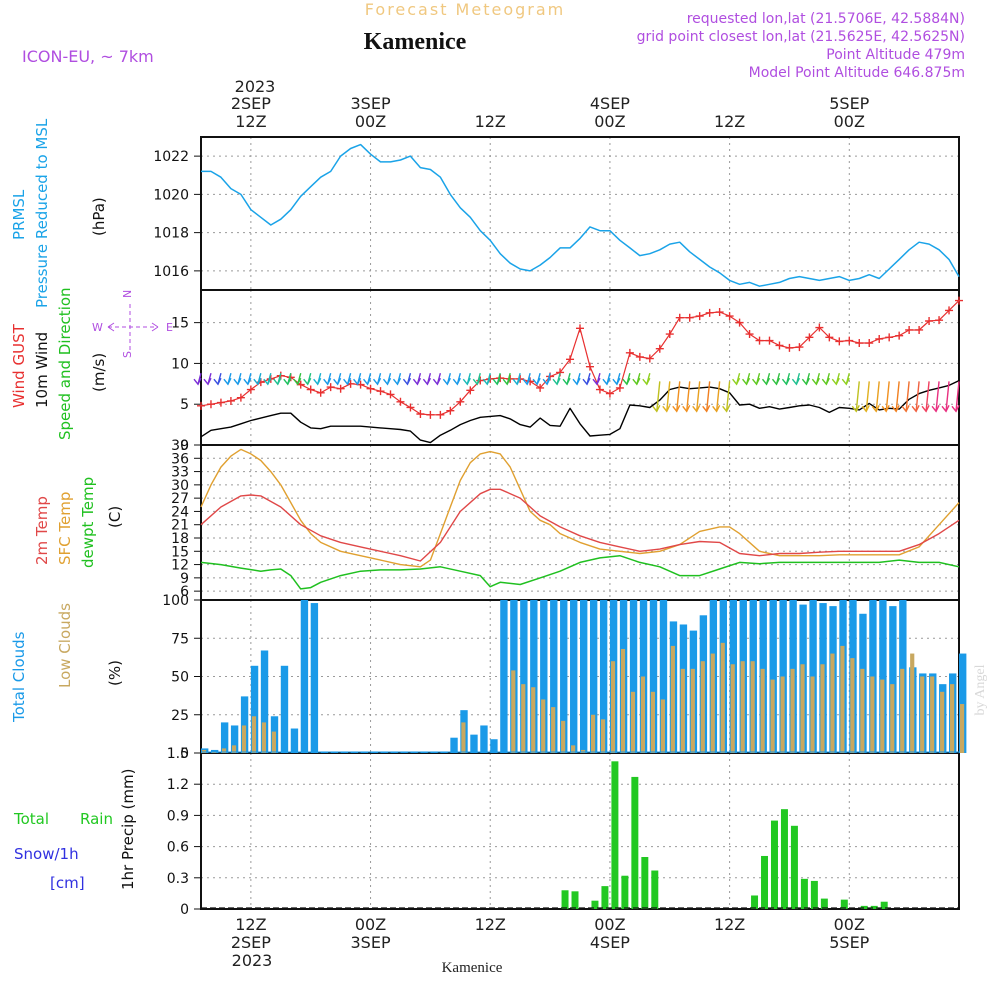 The image size is (1000, 1000). I want to click on y-tick-label: 1020, so click(171, 195).